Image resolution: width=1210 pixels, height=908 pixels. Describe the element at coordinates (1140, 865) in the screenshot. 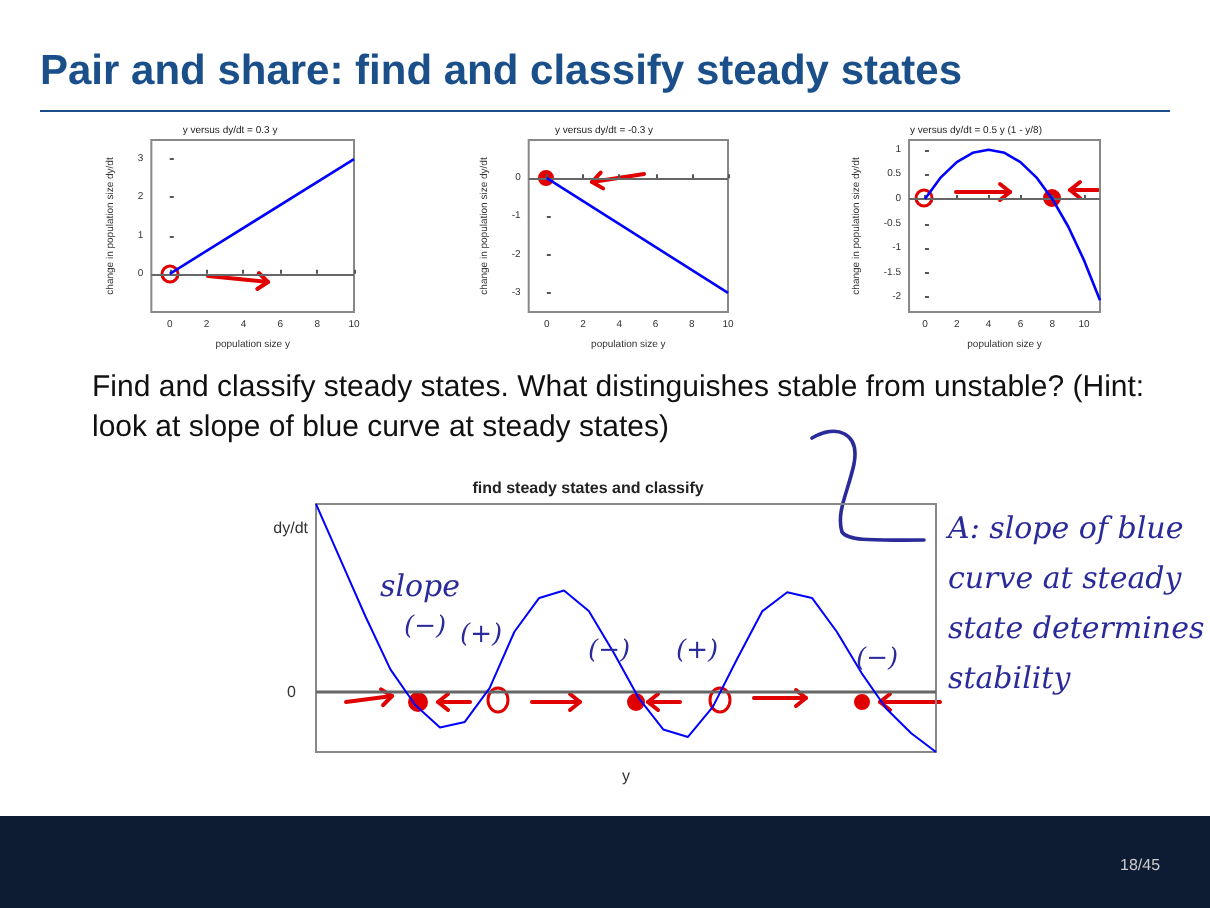

I see `text: 18/45` at that location.